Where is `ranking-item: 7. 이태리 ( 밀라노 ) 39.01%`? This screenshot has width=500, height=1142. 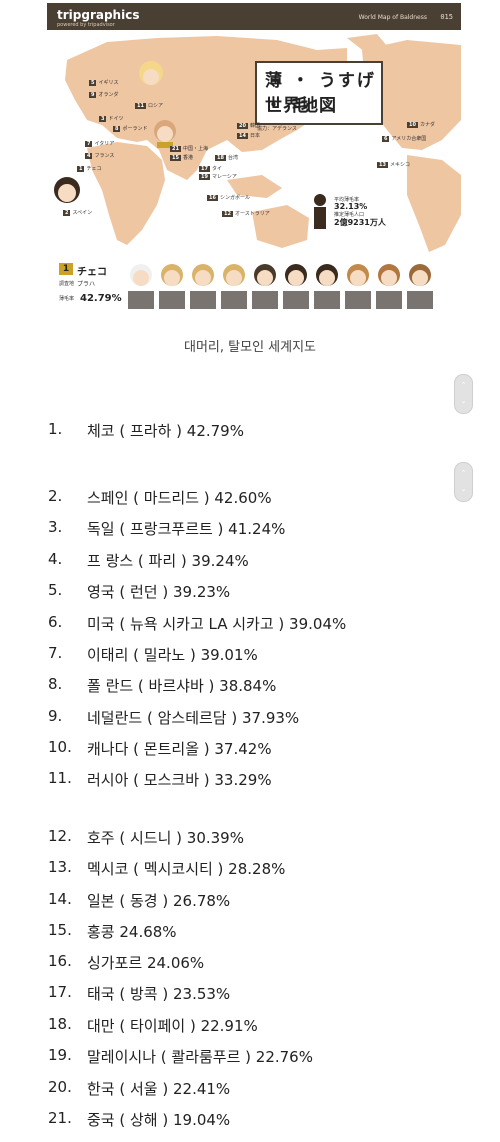
ranking-item: 7. 이태리 ( 밀라노 ) 39.01% is located at coordinates (250, 655).